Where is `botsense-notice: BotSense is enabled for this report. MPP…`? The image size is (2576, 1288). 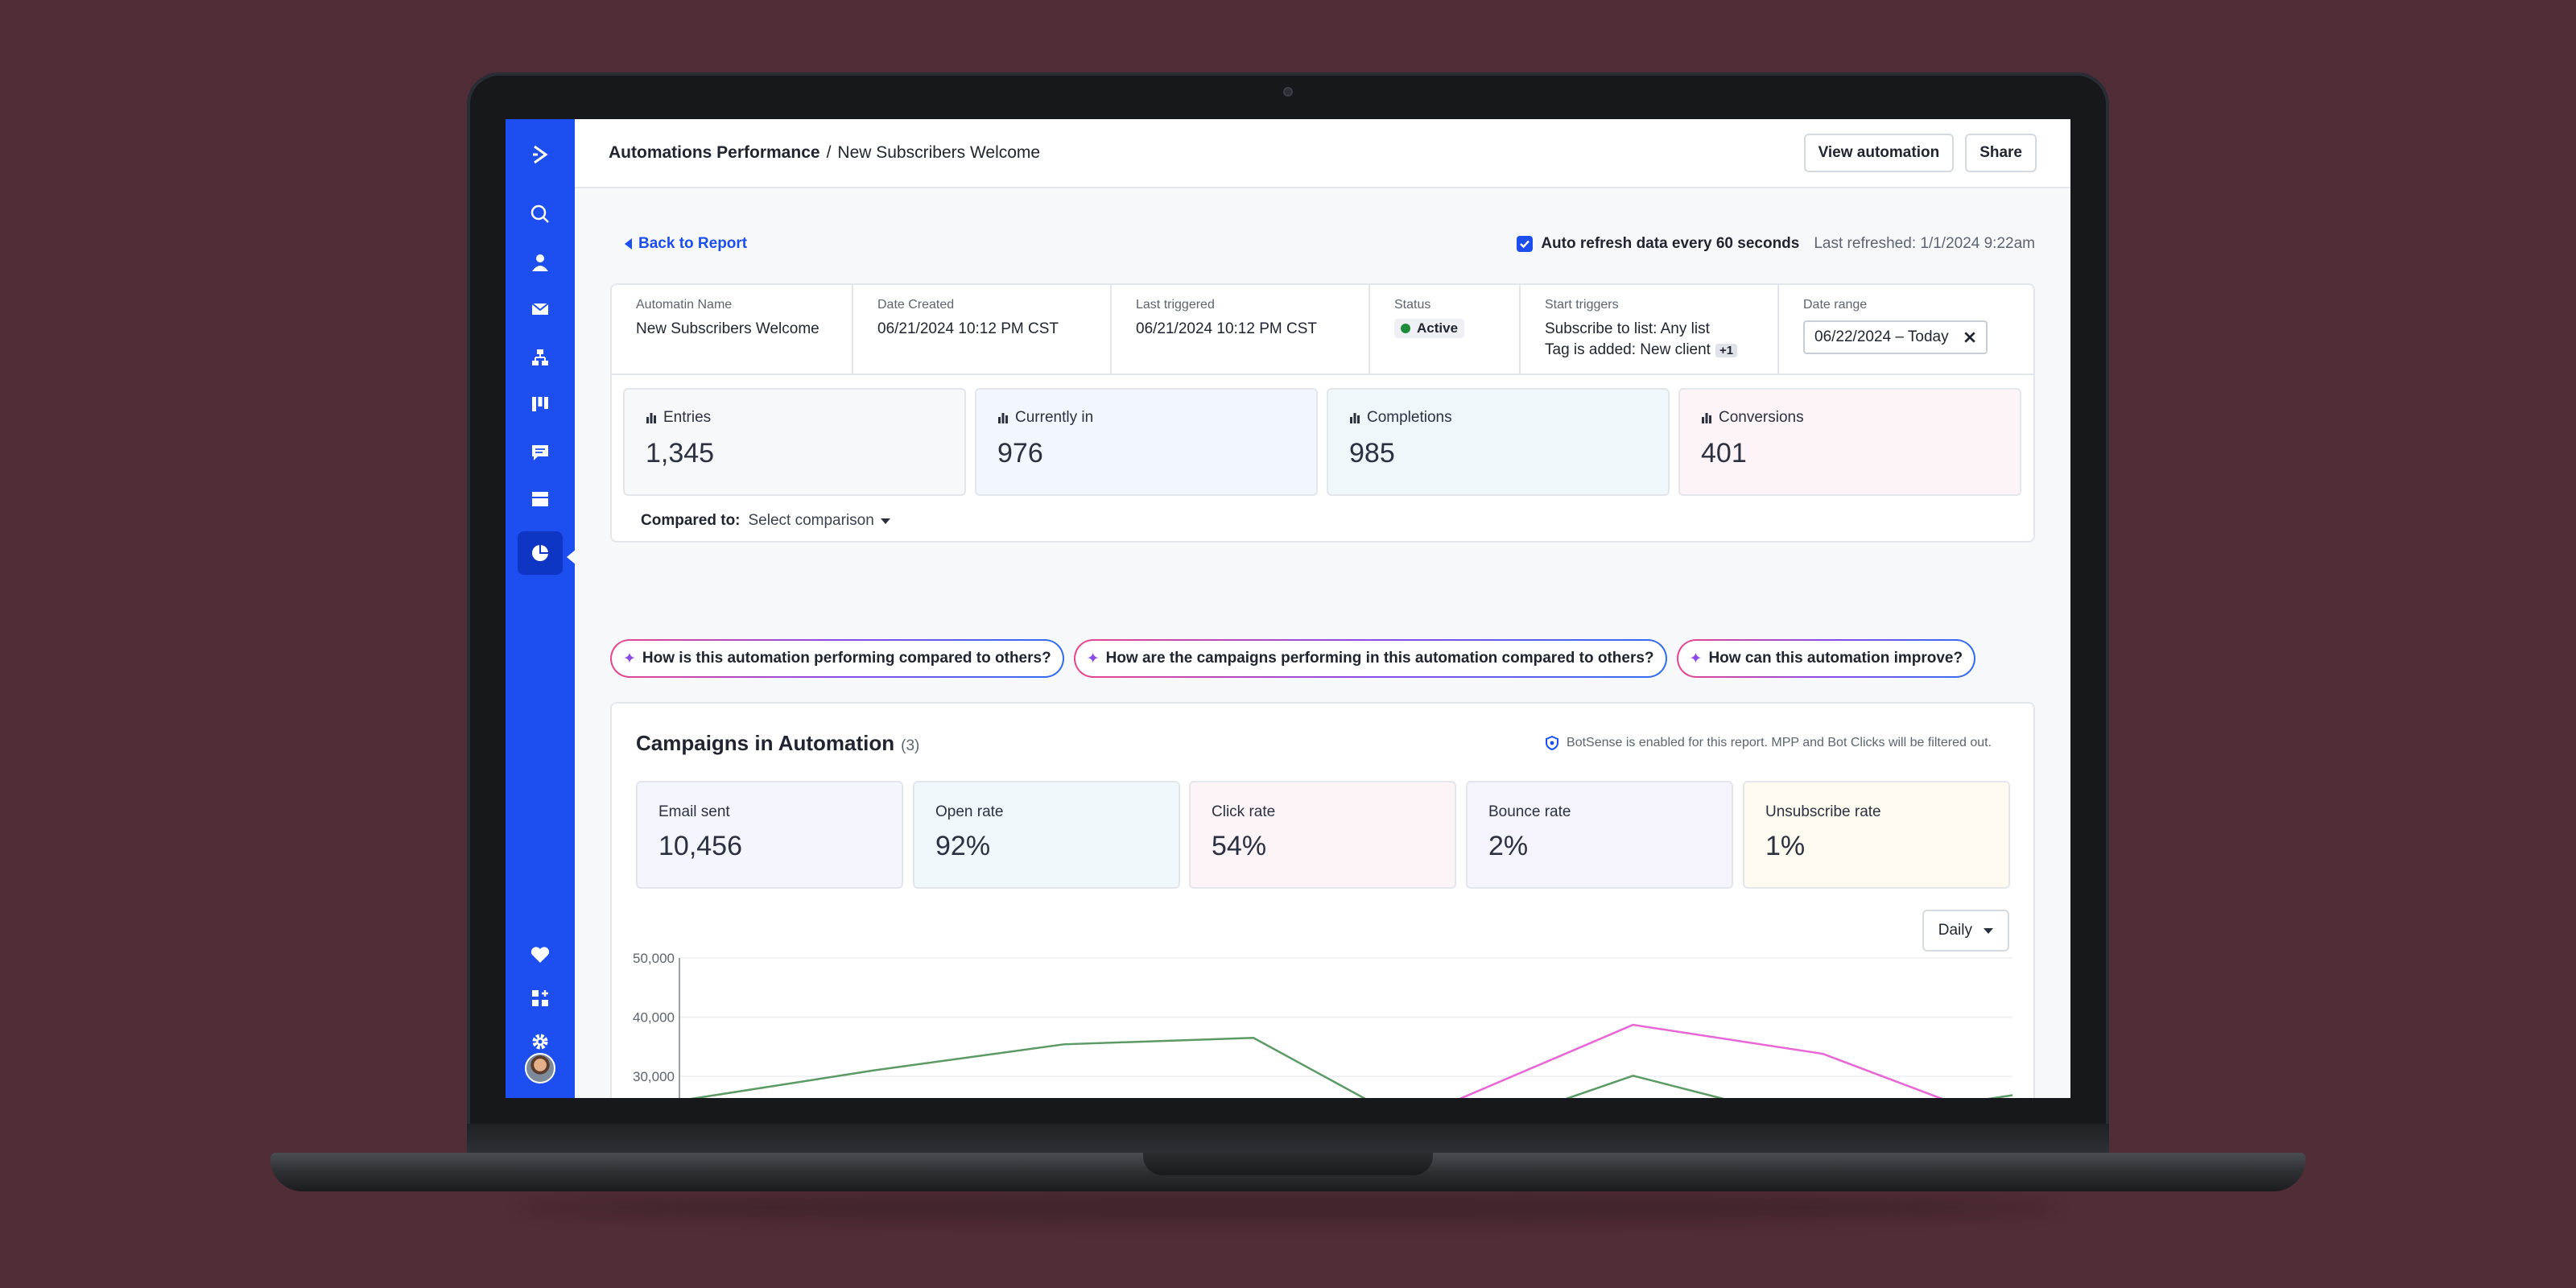 botsense-notice: BotSense is enabled for this report. MPP… is located at coordinates (1769, 743).